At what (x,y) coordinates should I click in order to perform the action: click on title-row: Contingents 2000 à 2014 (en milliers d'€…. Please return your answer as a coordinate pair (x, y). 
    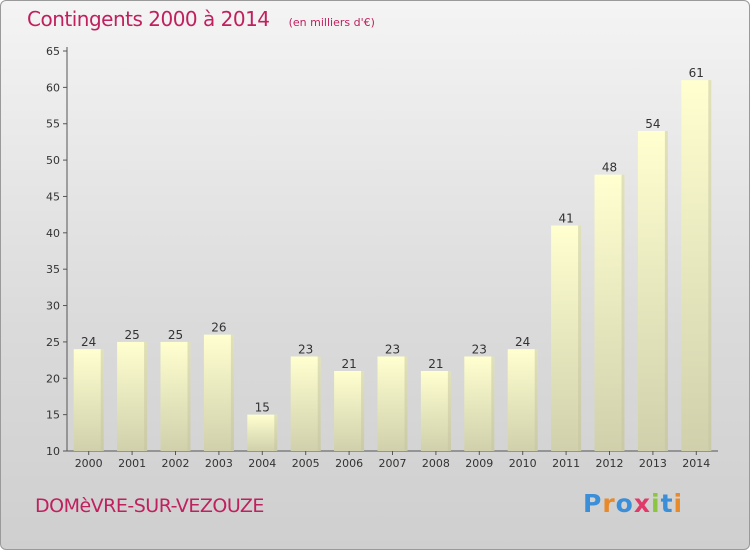
    Looking at the image, I should click on (201, 19).